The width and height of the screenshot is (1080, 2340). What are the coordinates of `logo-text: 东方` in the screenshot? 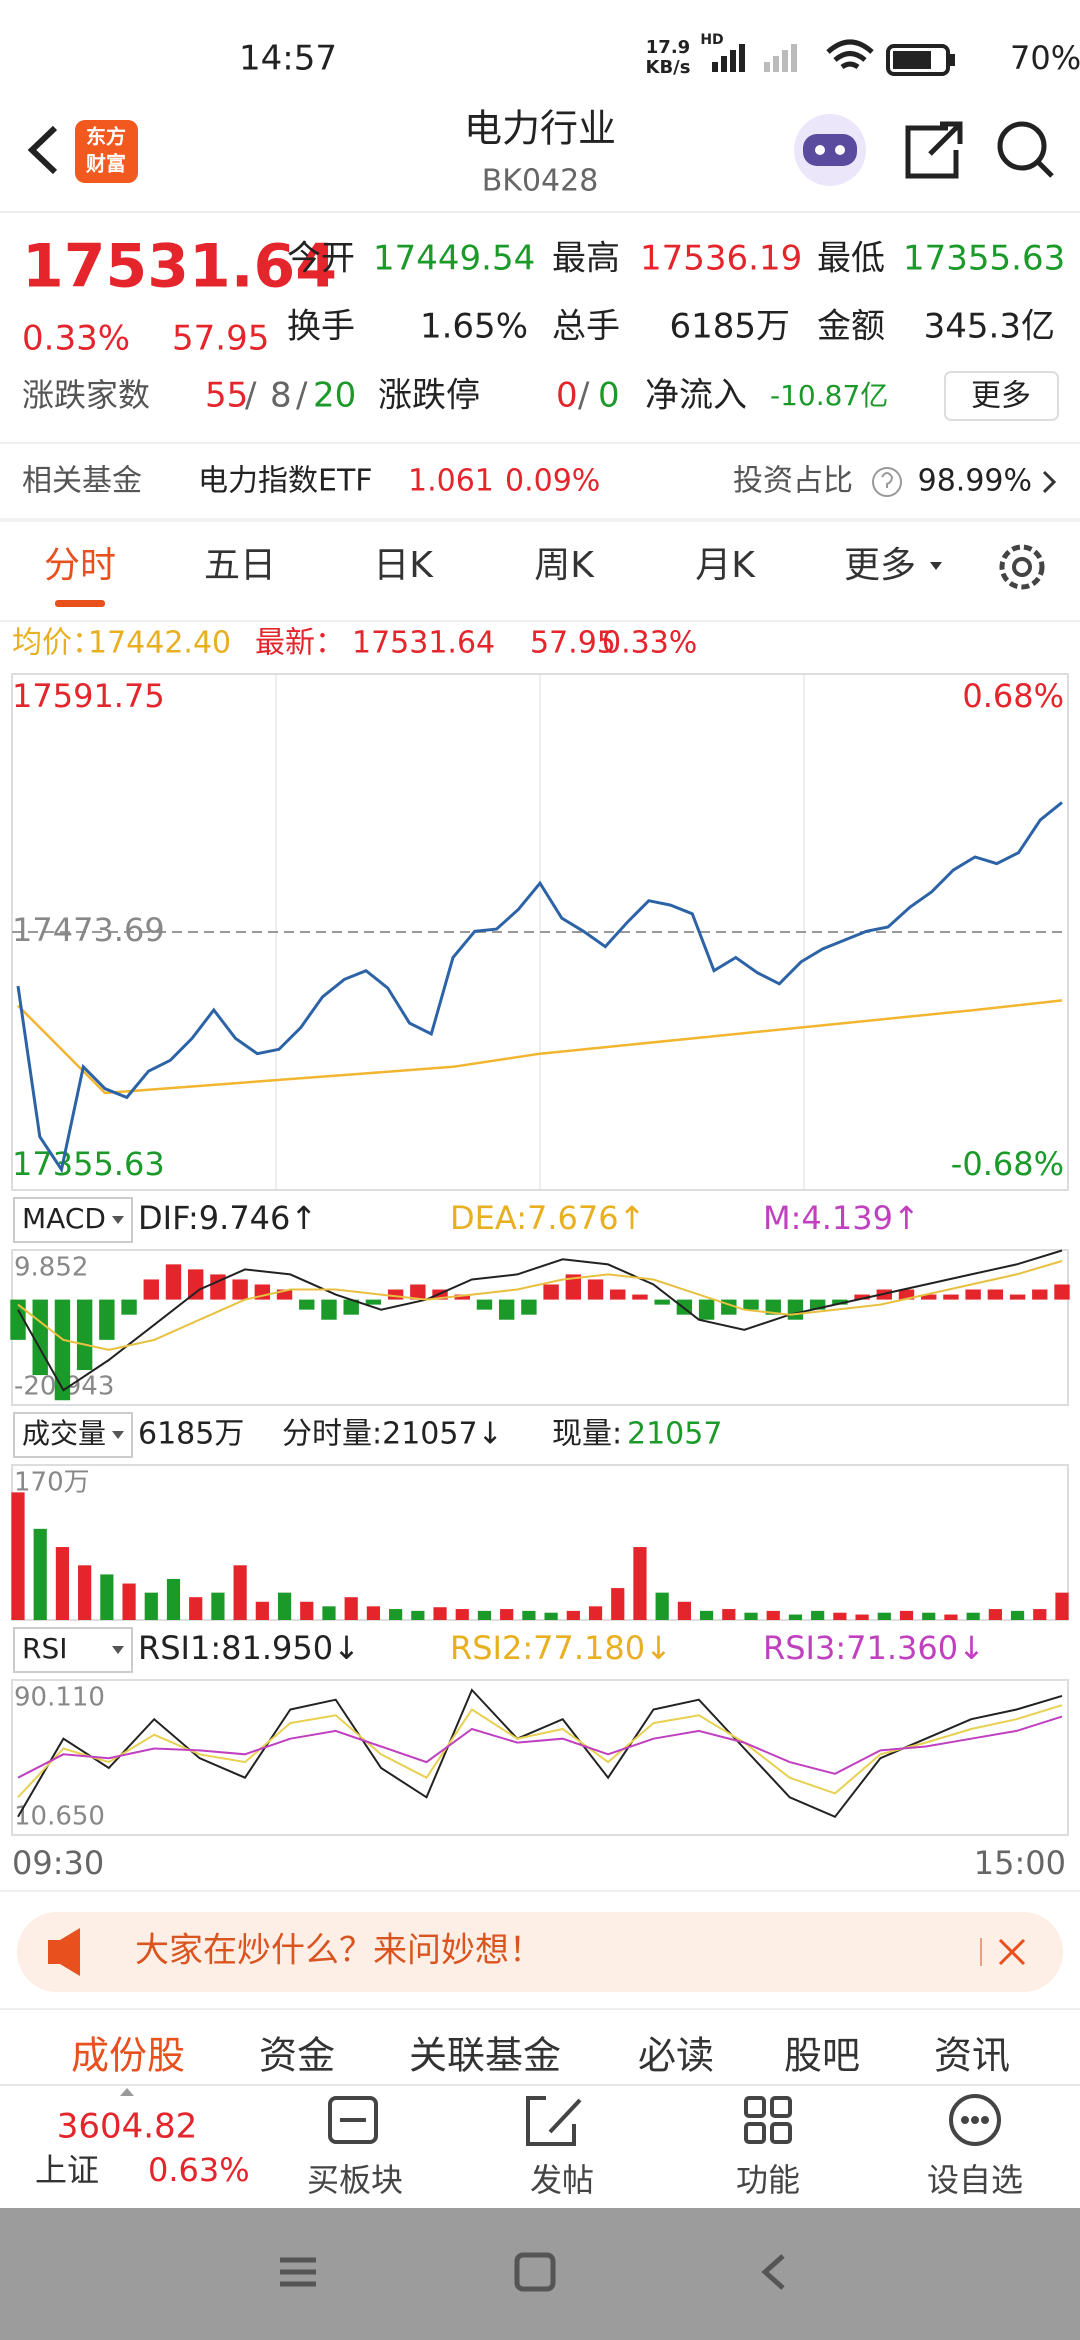 It's located at (106, 137).